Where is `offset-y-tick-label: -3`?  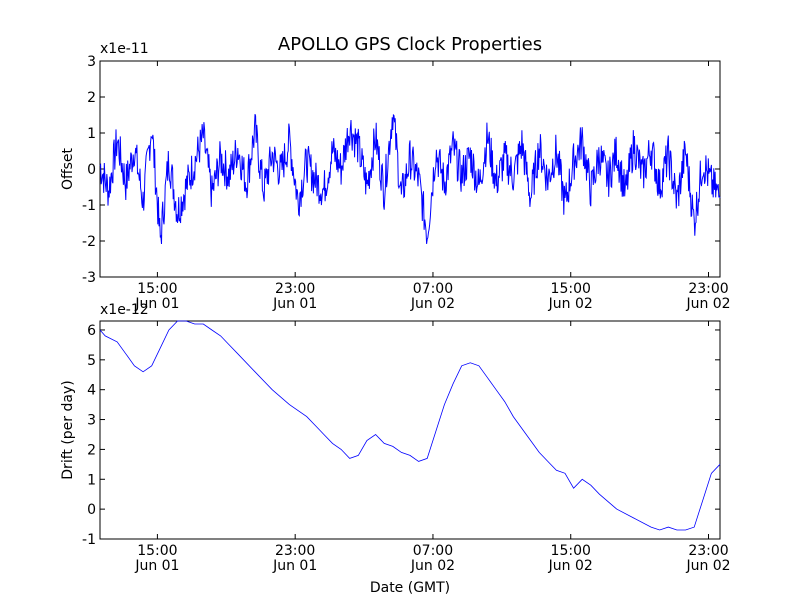
offset-y-tick-label: -3 is located at coordinates (89, 278).